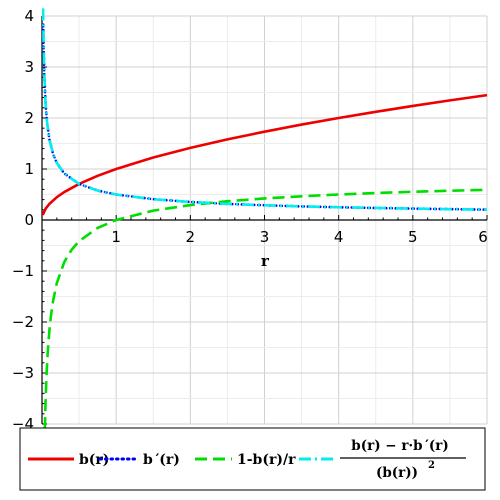  I want to click on y-tick-label: 2, so click(29, 118).